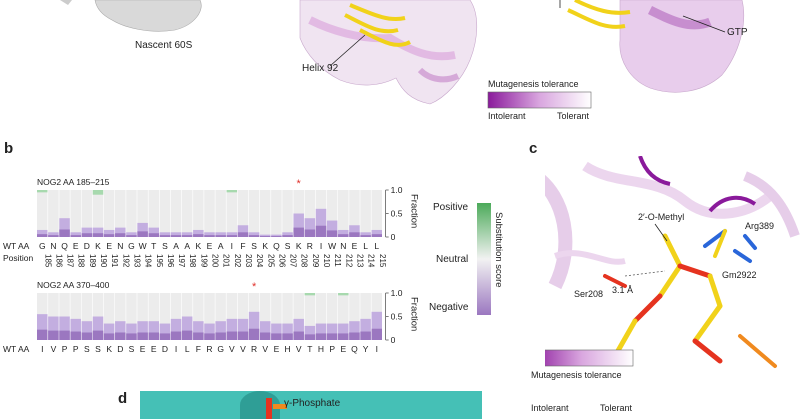  Describe the element at coordinates (315, 261) in the screenshot. I see `position-label: 209` at that location.